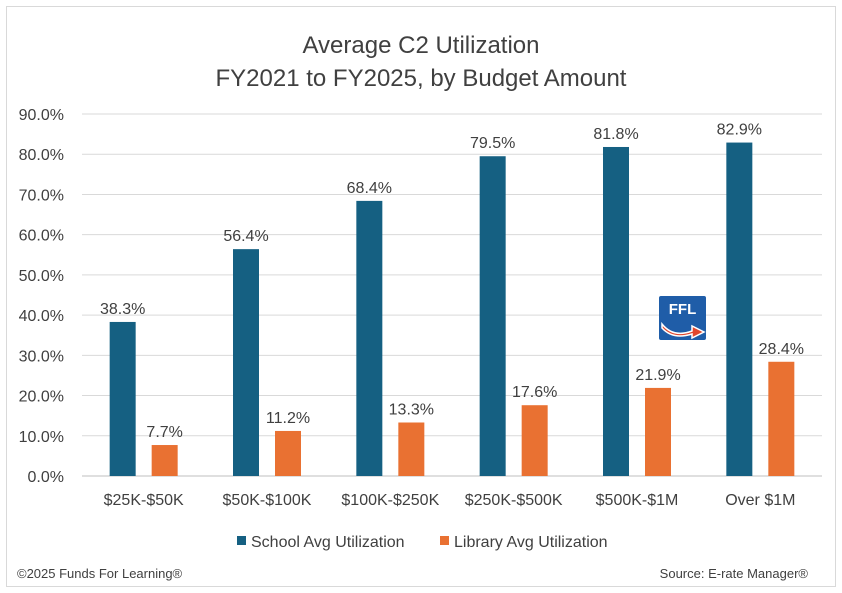 This screenshot has height=593, width=842. What do you see at coordinates (390, 500) in the screenshot?
I see `x-category-label: $100K-$250K` at bounding box center [390, 500].